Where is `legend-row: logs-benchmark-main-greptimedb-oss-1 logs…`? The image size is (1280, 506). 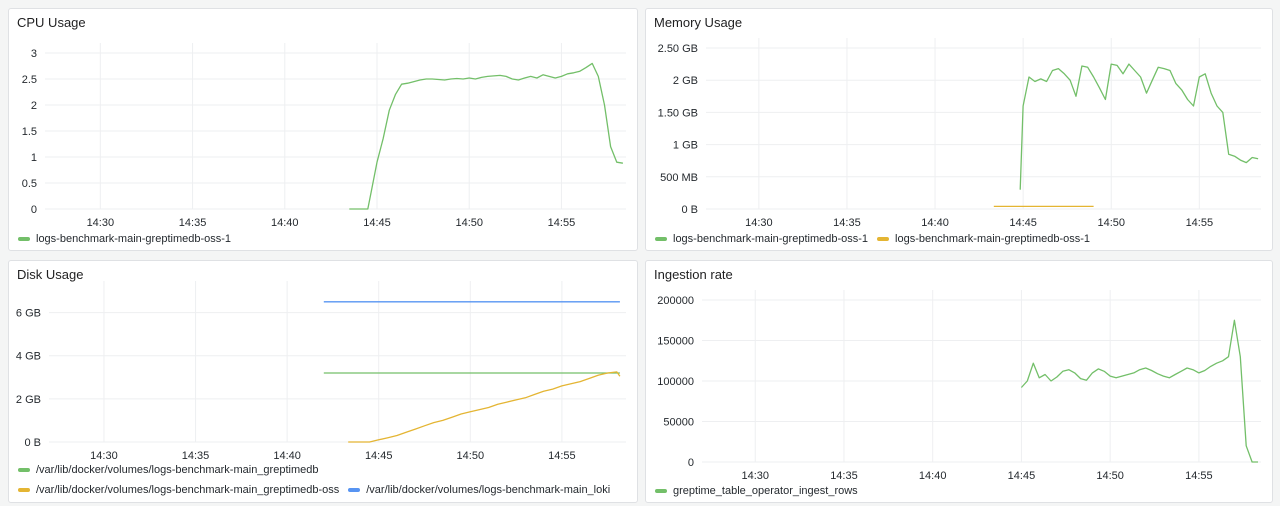 legend-row: logs-benchmark-main-greptimedb-oss-1 logs… is located at coordinates (877, 239).